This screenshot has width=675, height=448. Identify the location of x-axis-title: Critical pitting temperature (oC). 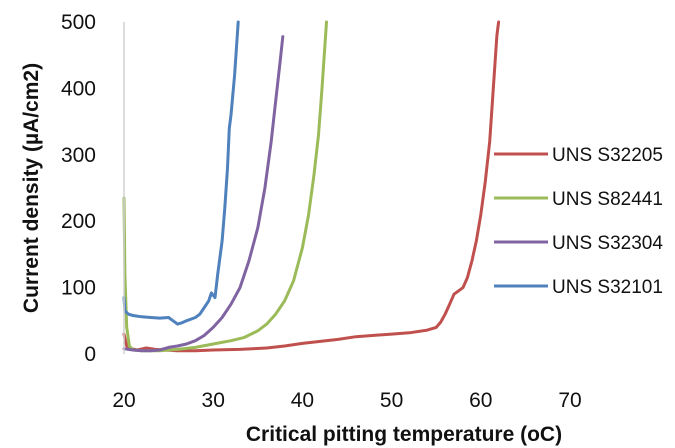
(404, 434).